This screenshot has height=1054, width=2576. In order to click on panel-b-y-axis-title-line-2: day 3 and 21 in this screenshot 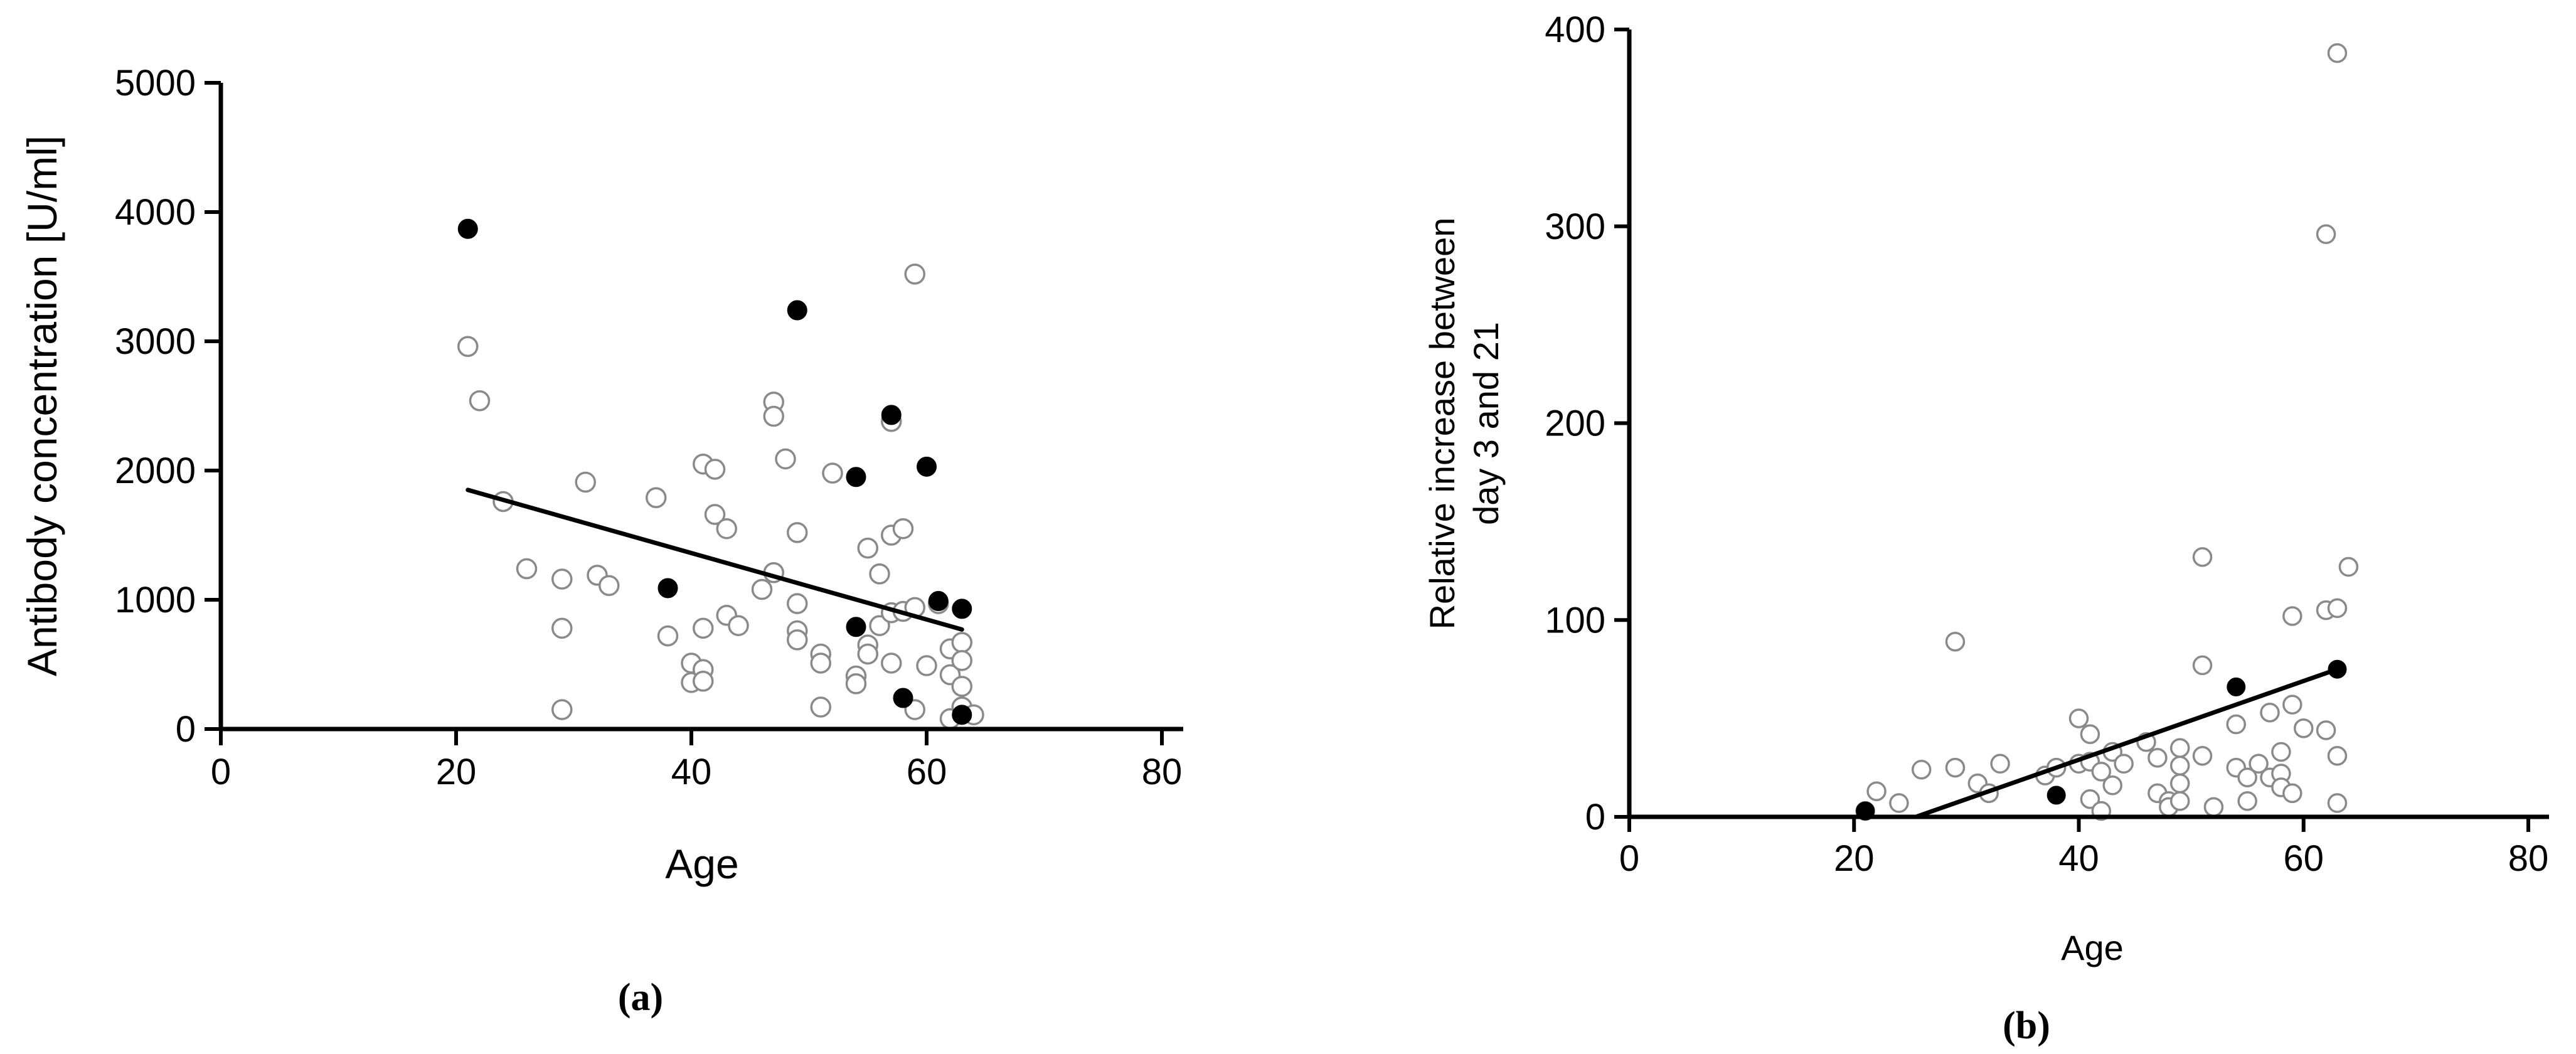, I will do `click(1486, 423)`.